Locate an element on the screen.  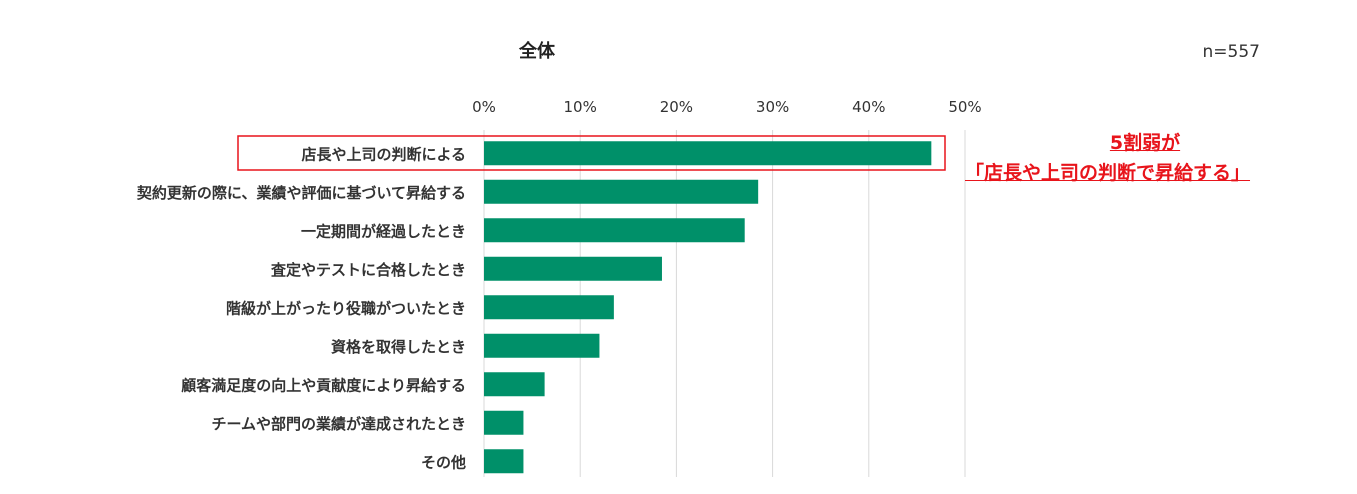
x-tick-label: 20% is located at coordinates (676, 107).